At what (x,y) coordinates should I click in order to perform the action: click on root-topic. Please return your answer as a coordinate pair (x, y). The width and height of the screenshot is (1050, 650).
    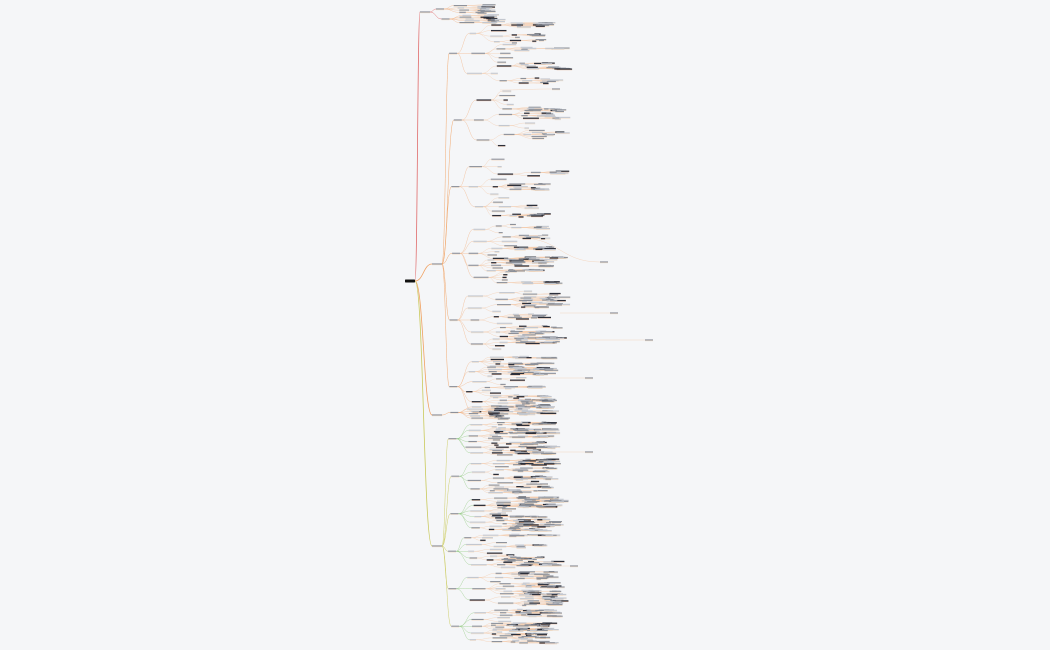
    Looking at the image, I should click on (410, 281).